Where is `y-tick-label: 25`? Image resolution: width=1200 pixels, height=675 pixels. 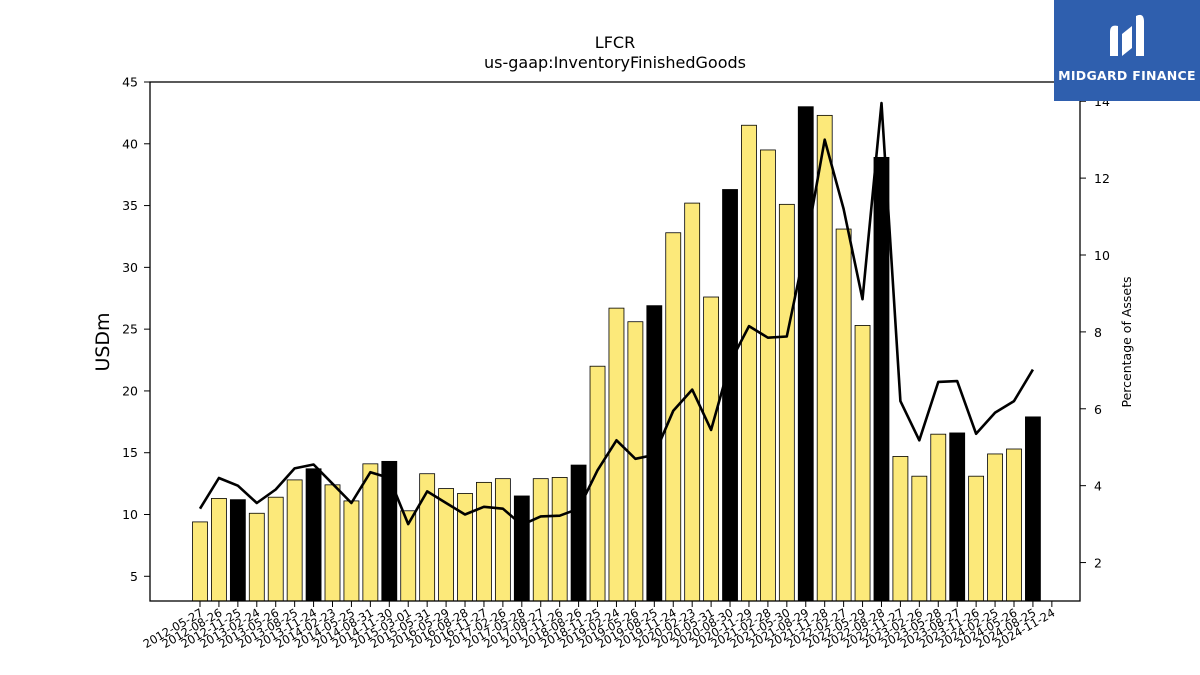 y-tick-label: 25 is located at coordinates (130, 329).